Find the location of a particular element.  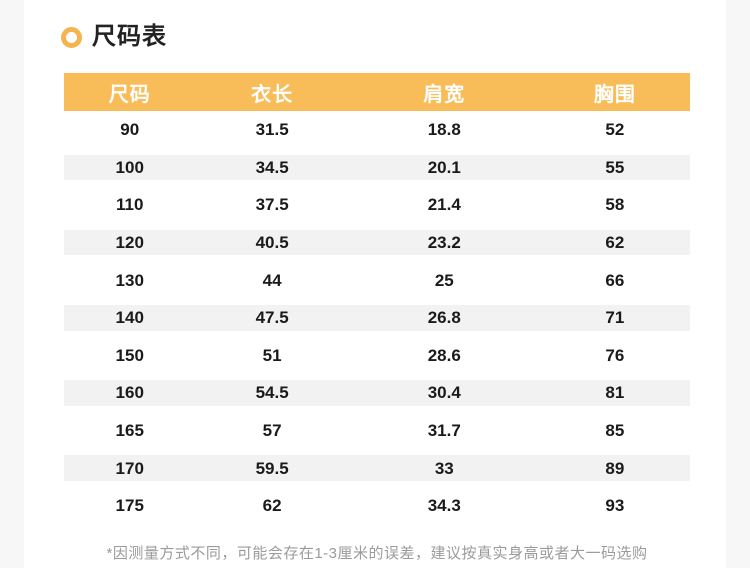

table-row: 150 51 28.6 76 is located at coordinates (377, 356).